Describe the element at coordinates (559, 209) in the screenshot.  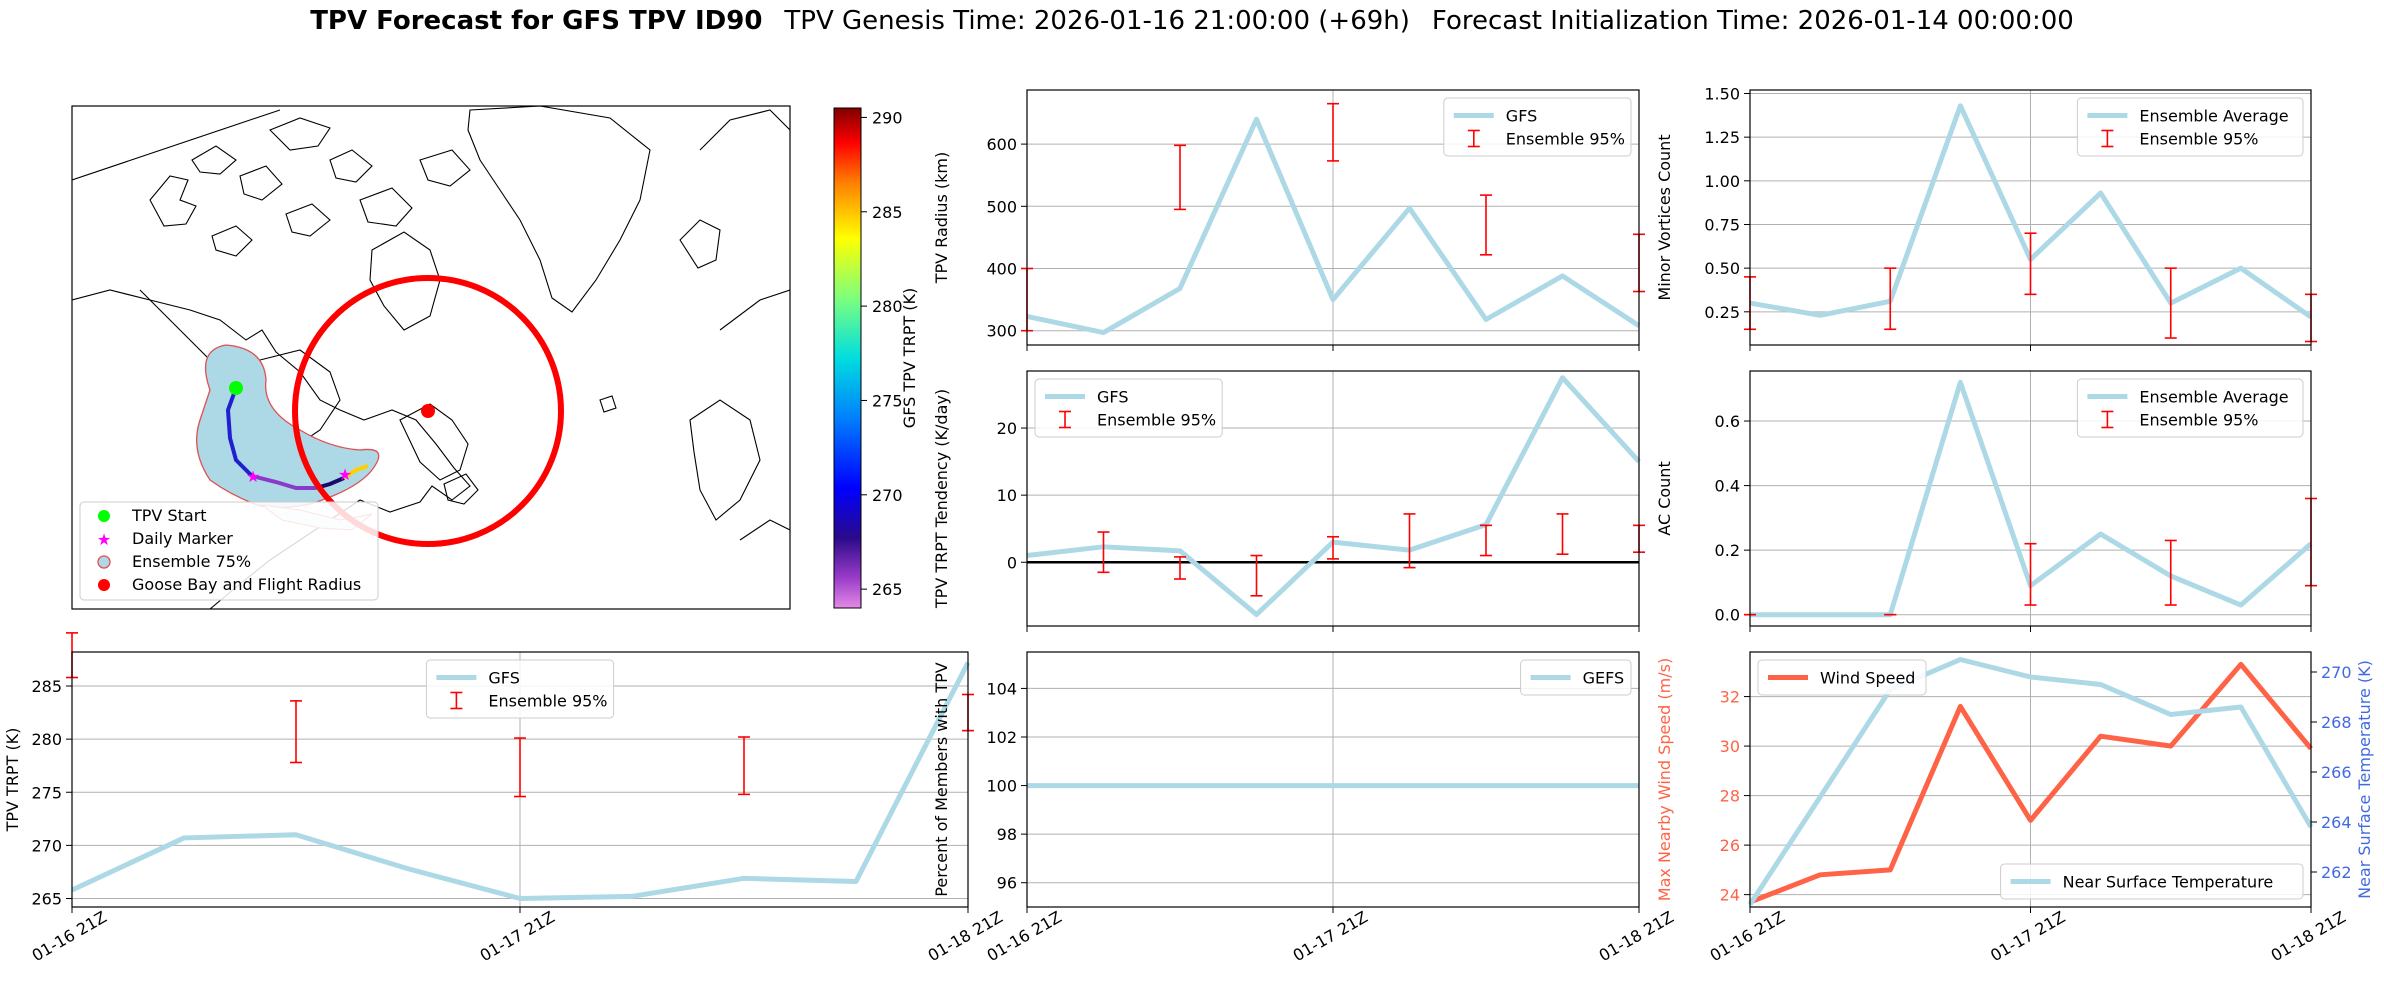
I see `coast-greenland` at that location.